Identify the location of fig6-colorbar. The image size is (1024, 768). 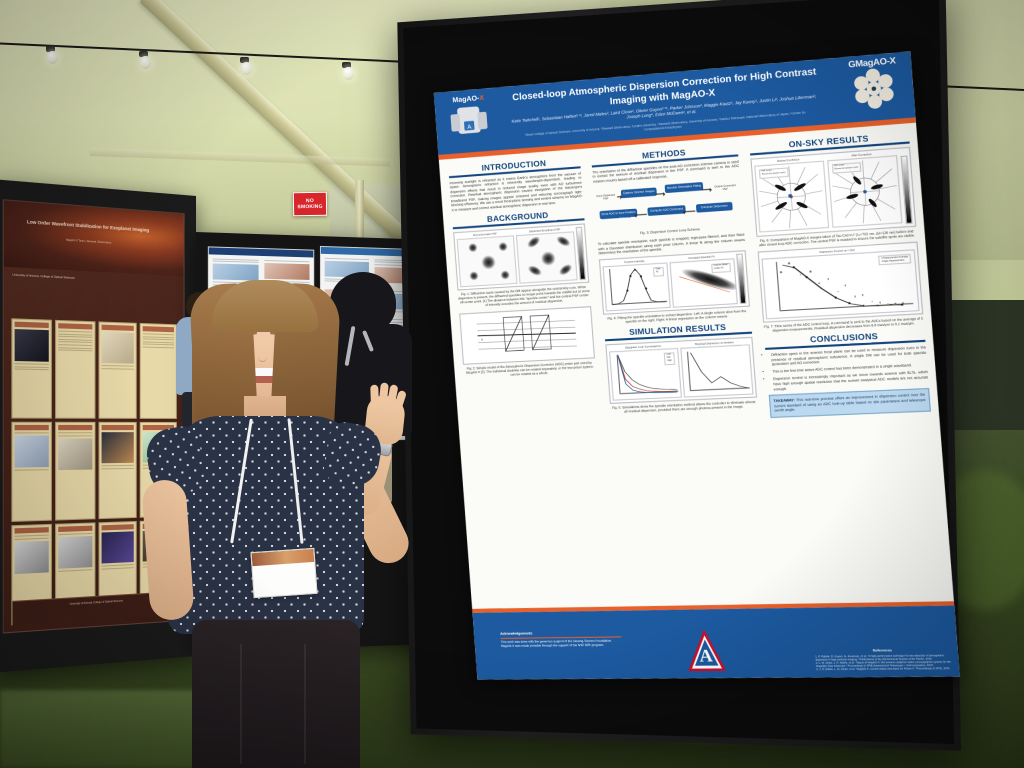
(906, 189).